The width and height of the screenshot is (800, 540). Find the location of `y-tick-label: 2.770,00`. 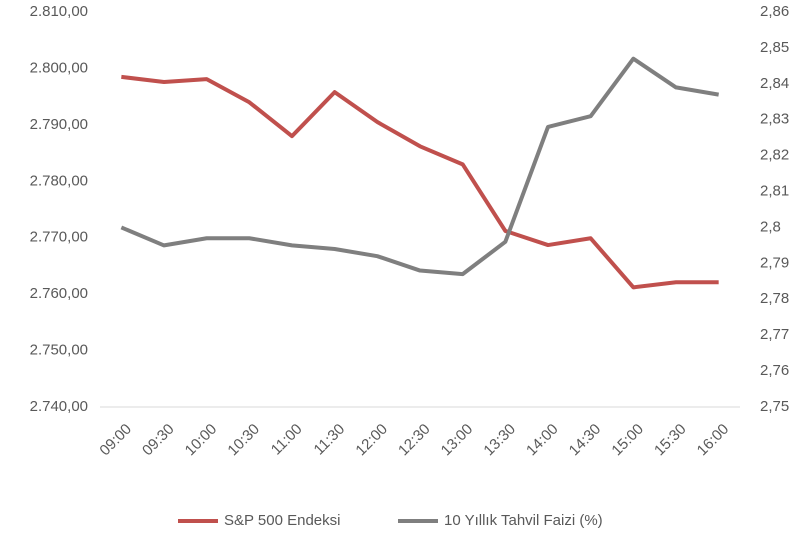

y-tick-label: 2.770,00 is located at coordinates (59, 237).